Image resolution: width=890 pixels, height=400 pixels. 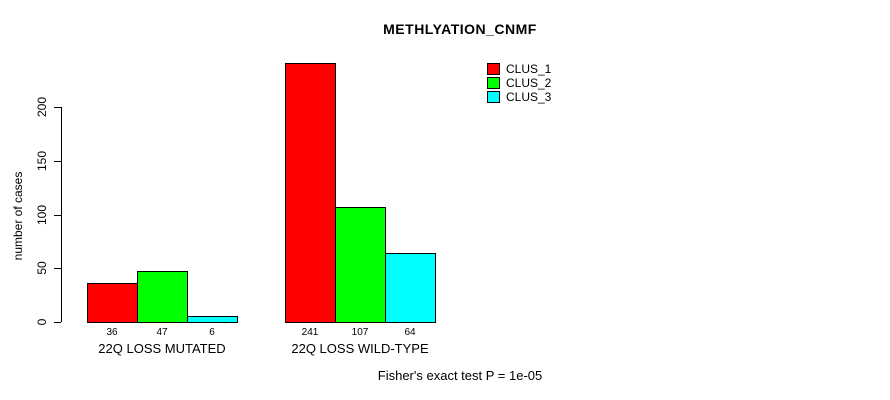 What do you see at coordinates (61, 214) in the screenshot?
I see `y-axis-line` at bounding box center [61, 214].